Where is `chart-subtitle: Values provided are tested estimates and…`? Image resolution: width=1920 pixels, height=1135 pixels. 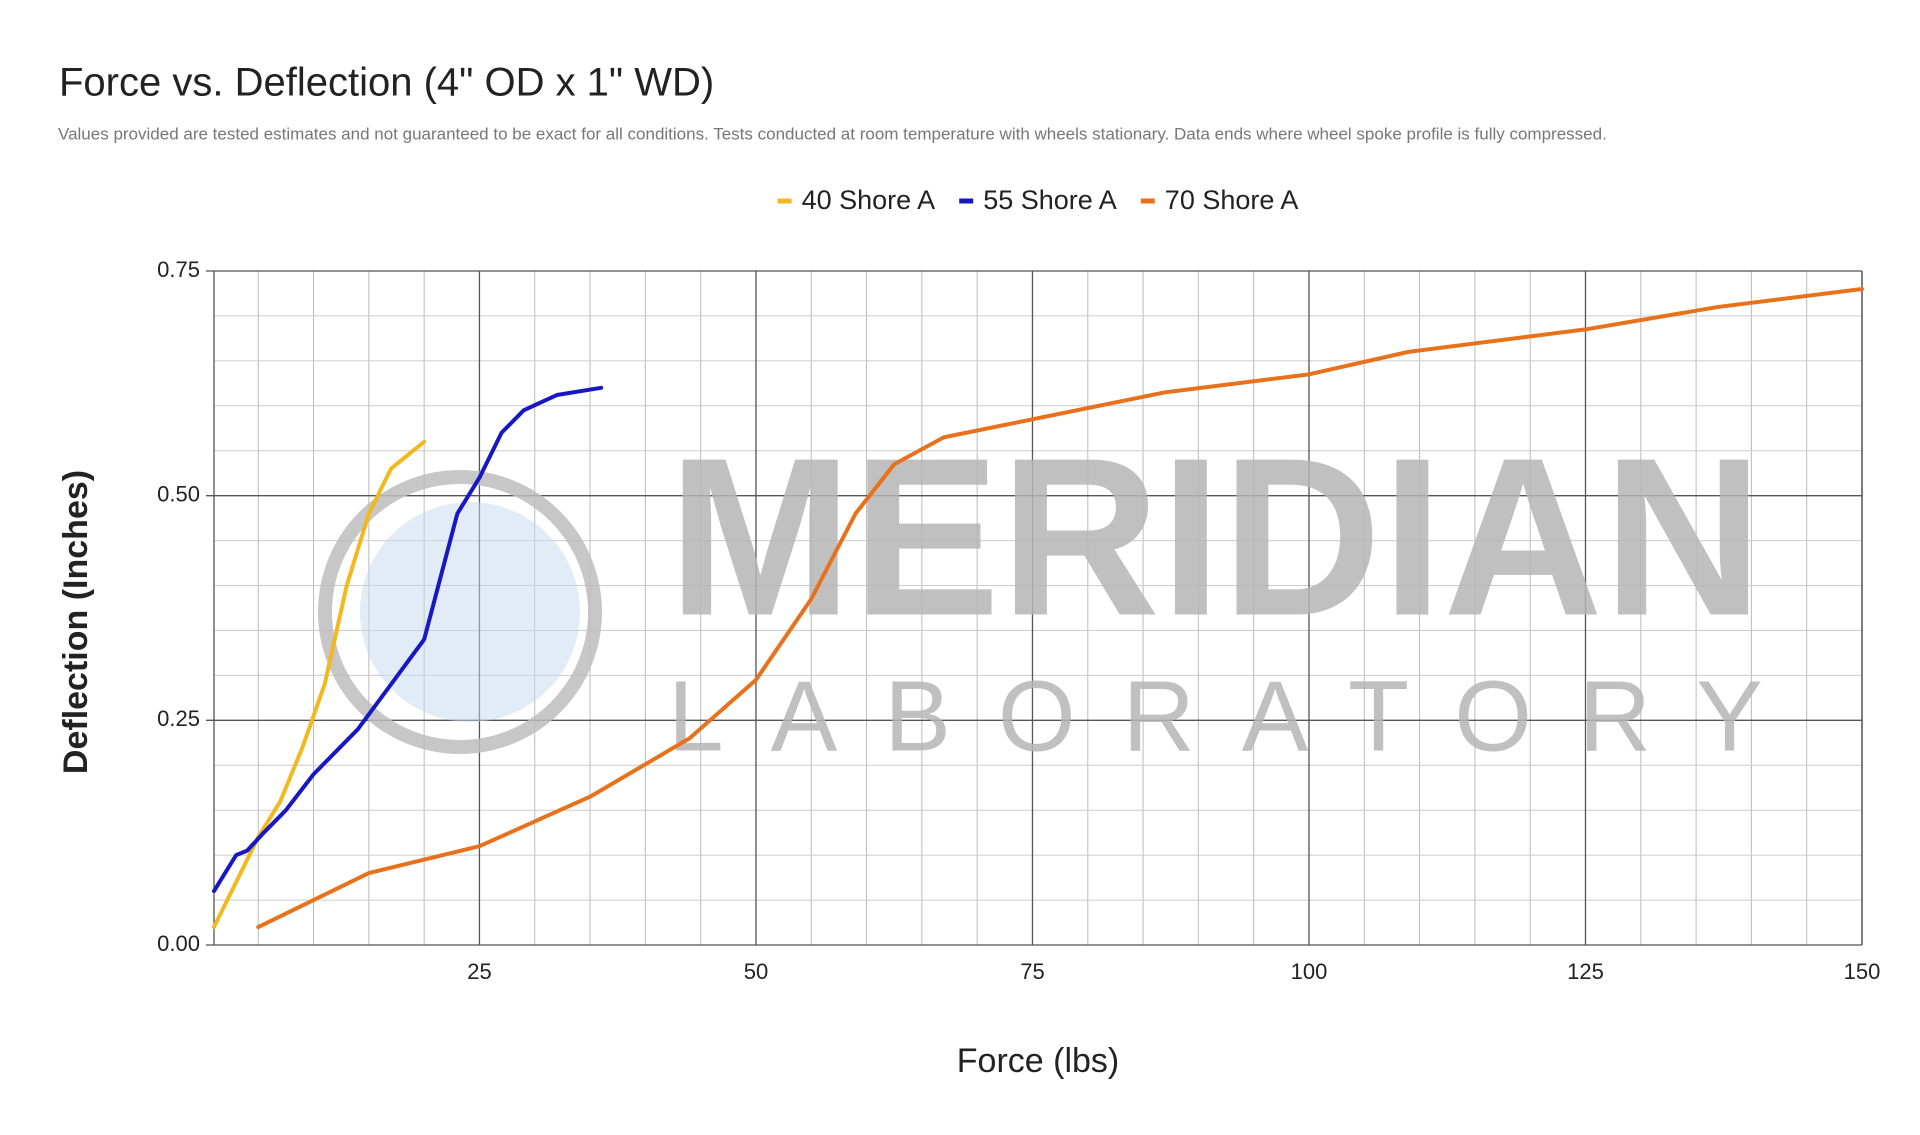 chart-subtitle: Values provided are tested estimates and… is located at coordinates (832, 133).